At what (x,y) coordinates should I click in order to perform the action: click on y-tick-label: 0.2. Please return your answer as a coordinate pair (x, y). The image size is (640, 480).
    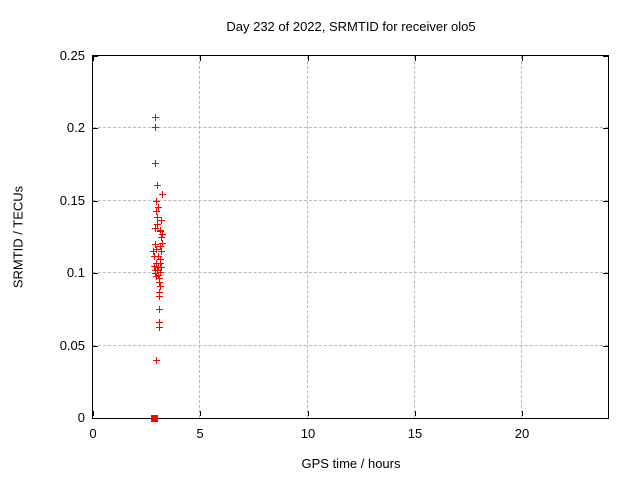
    Looking at the image, I should click on (75, 127).